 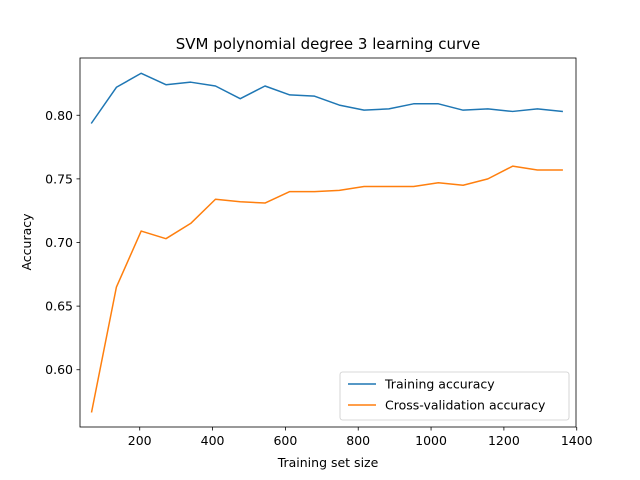 What do you see at coordinates (358, 440) in the screenshot?
I see `x-tick-label: 800` at bounding box center [358, 440].